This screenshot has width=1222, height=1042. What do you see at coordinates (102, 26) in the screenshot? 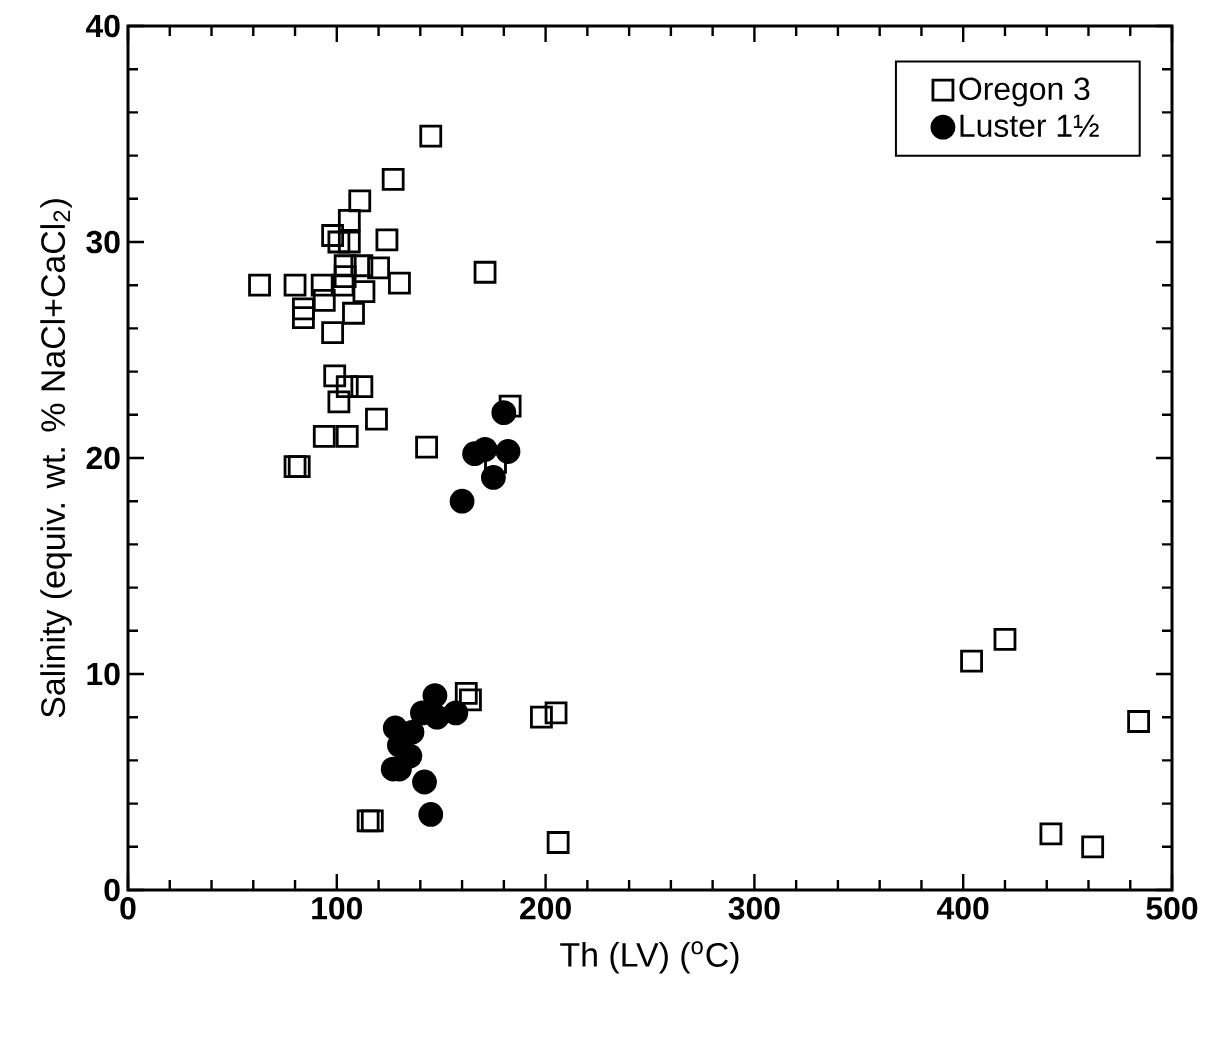
I see `y-tick-label: 40` at bounding box center [102, 26].